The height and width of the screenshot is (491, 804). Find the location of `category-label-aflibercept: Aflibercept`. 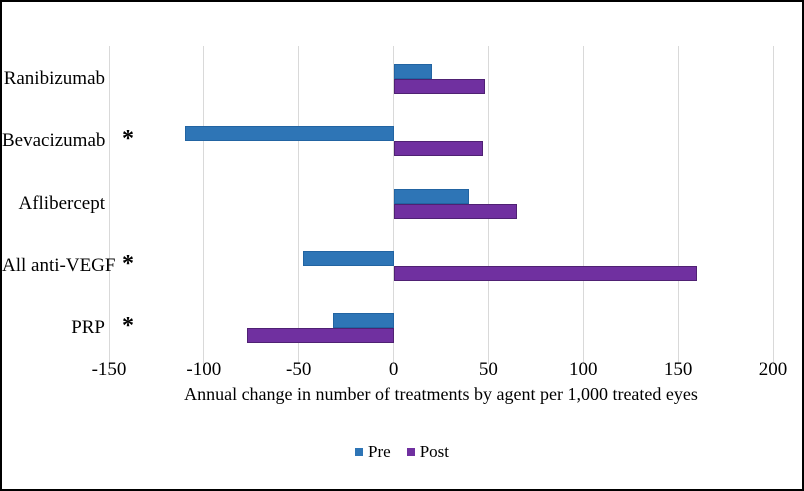

category-label-aflibercept: Aflibercept is located at coordinates (61, 203).